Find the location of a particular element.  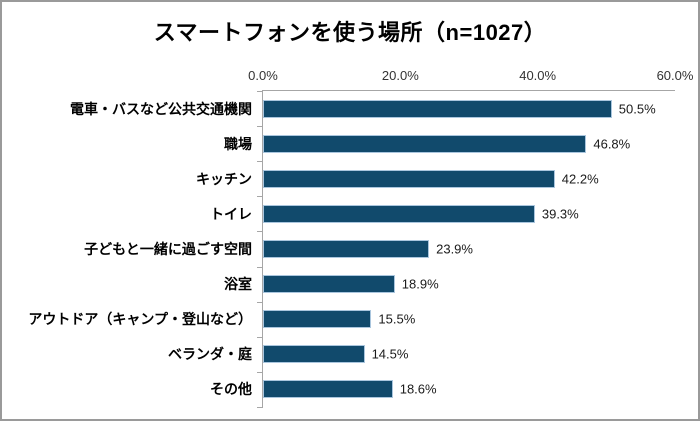

value-label: 50.5% is located at coordinates (637, 109).